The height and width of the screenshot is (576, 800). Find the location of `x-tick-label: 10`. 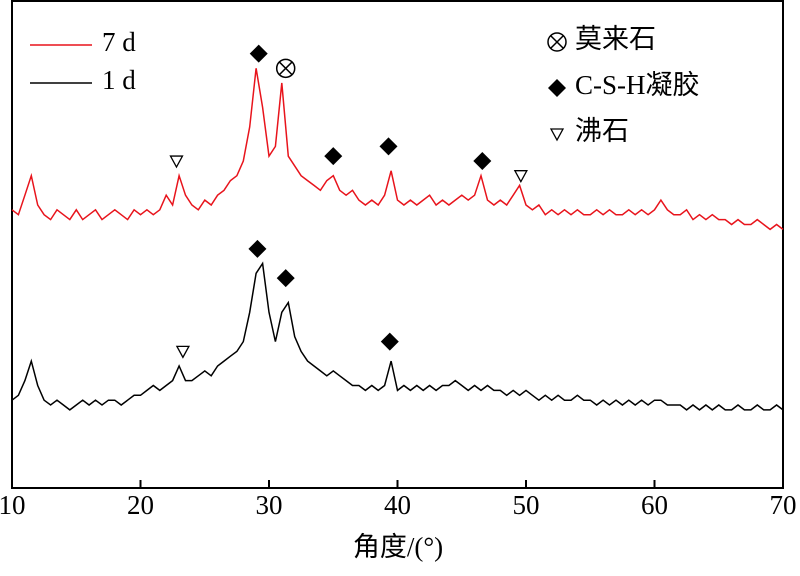

x-tick-label: 10 is located at coordinates (13, 505).